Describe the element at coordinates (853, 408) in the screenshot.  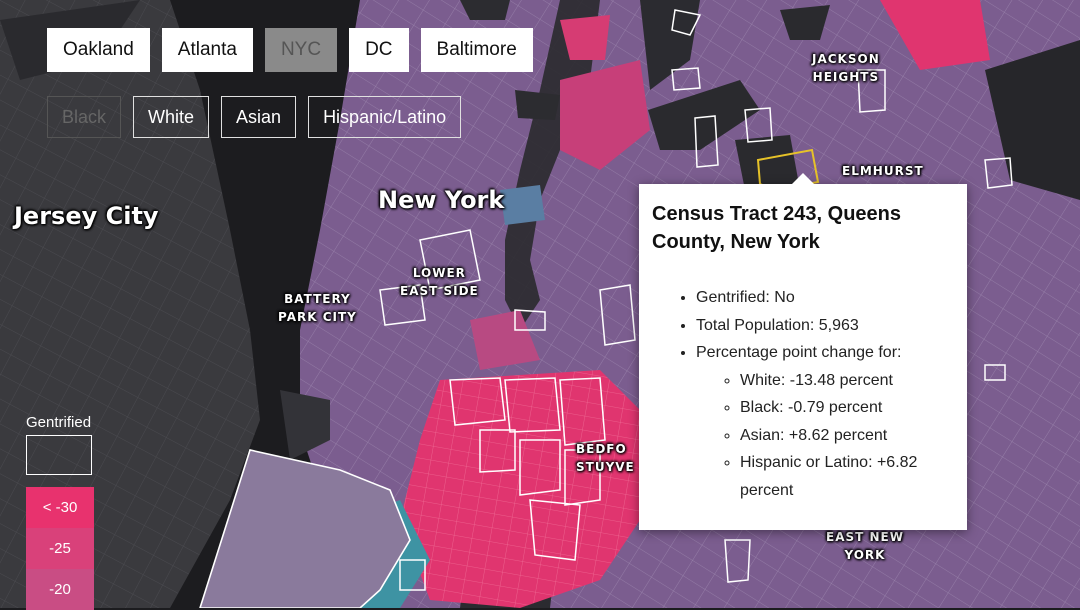
I see `popup-change-black: Black: -0.79 percent` at that location.